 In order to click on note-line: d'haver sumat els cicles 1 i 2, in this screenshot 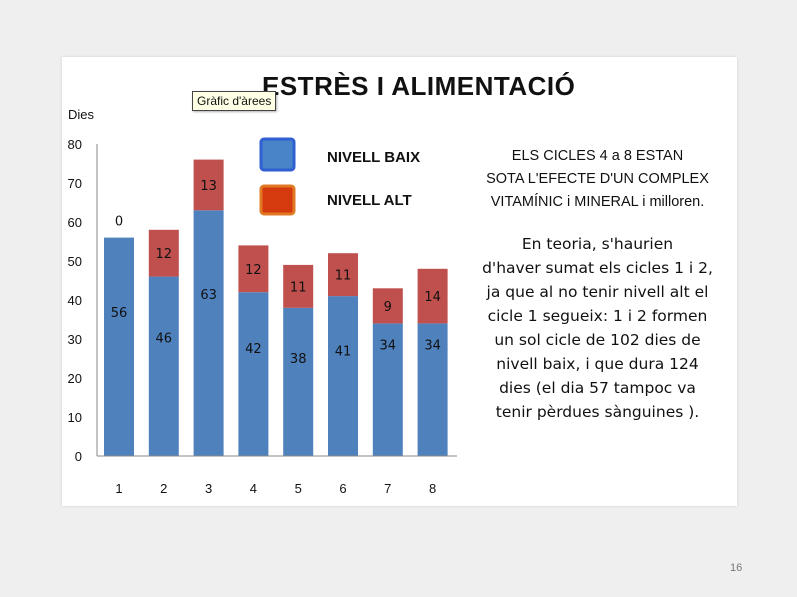, I will do `click(597, 268)`.